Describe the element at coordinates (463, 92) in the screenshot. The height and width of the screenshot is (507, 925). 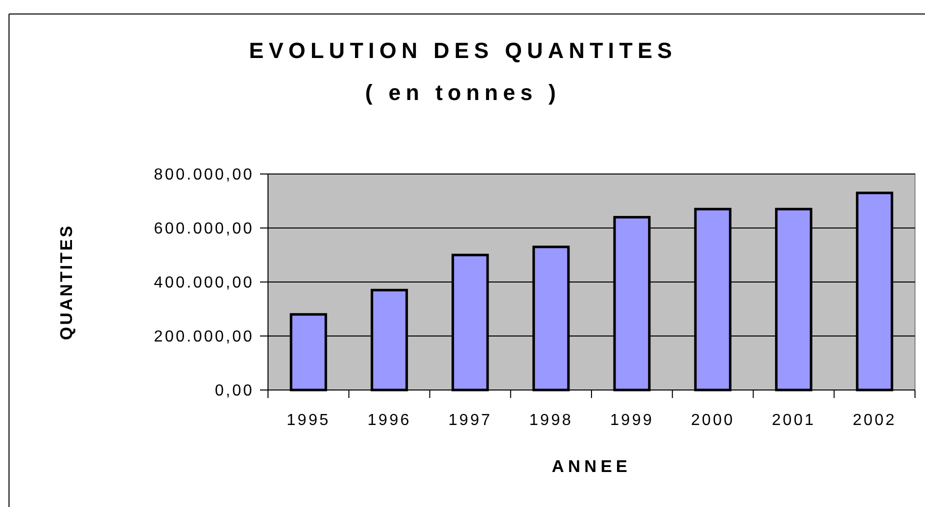
I see `chart-subtitle: ( en tonnes )` at that location.